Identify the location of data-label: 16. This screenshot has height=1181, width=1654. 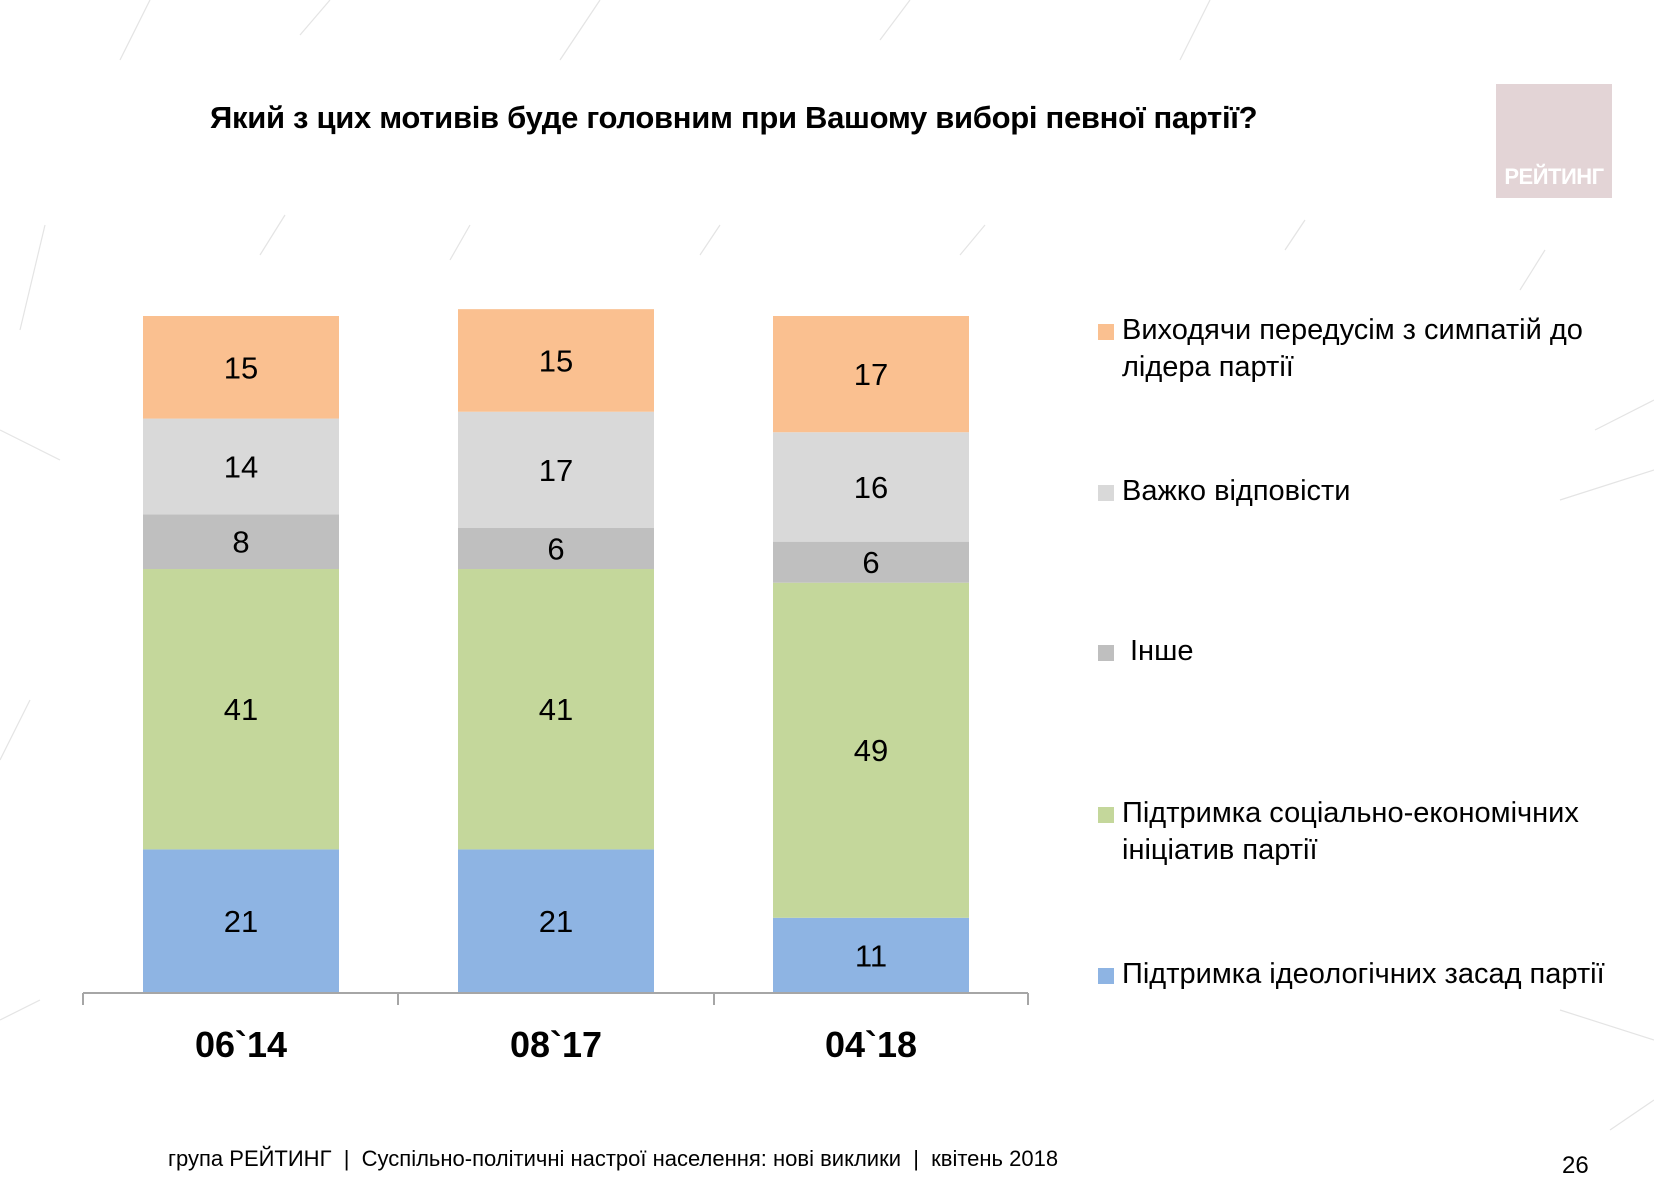
(871, 487).